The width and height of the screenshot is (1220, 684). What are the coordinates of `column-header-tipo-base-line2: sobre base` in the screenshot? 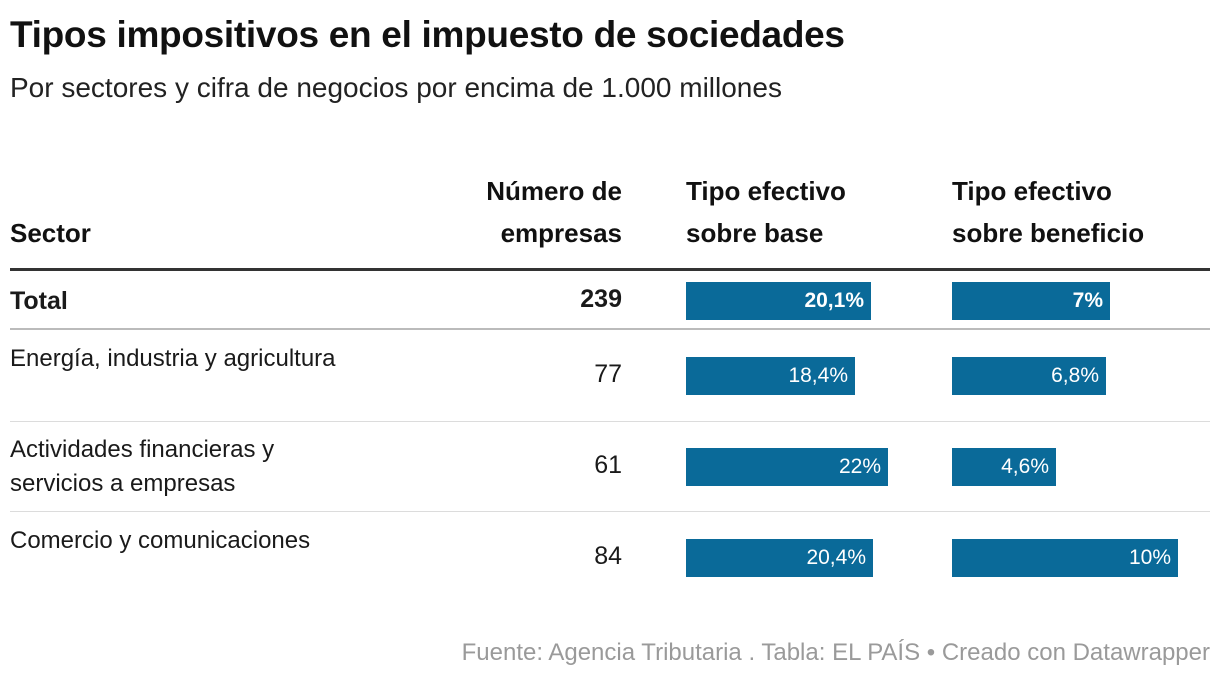 It's located at (755, 233).